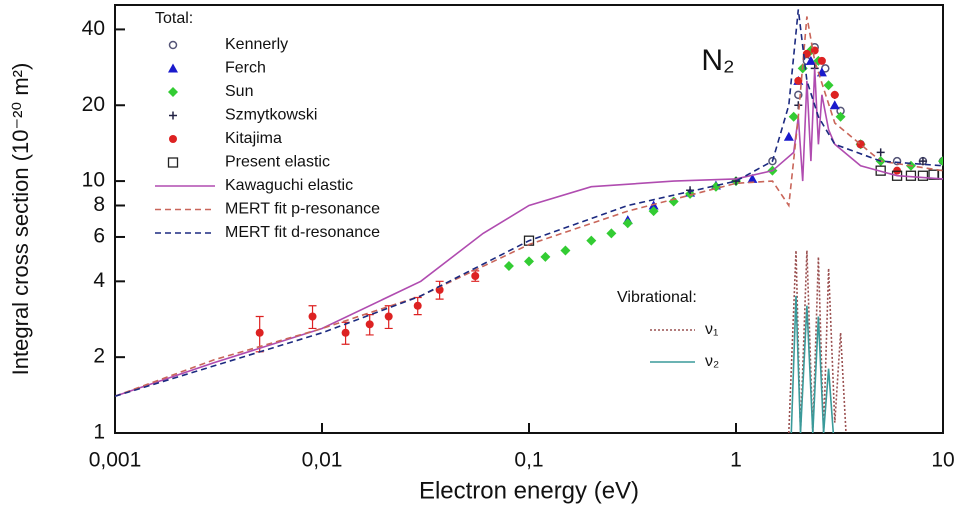 Image resolution: width=963 pixels, height=507 pixels. Describe the element at coordinates (93, 180) in the screenshot. I see `y-tick-label: 10` at that location.